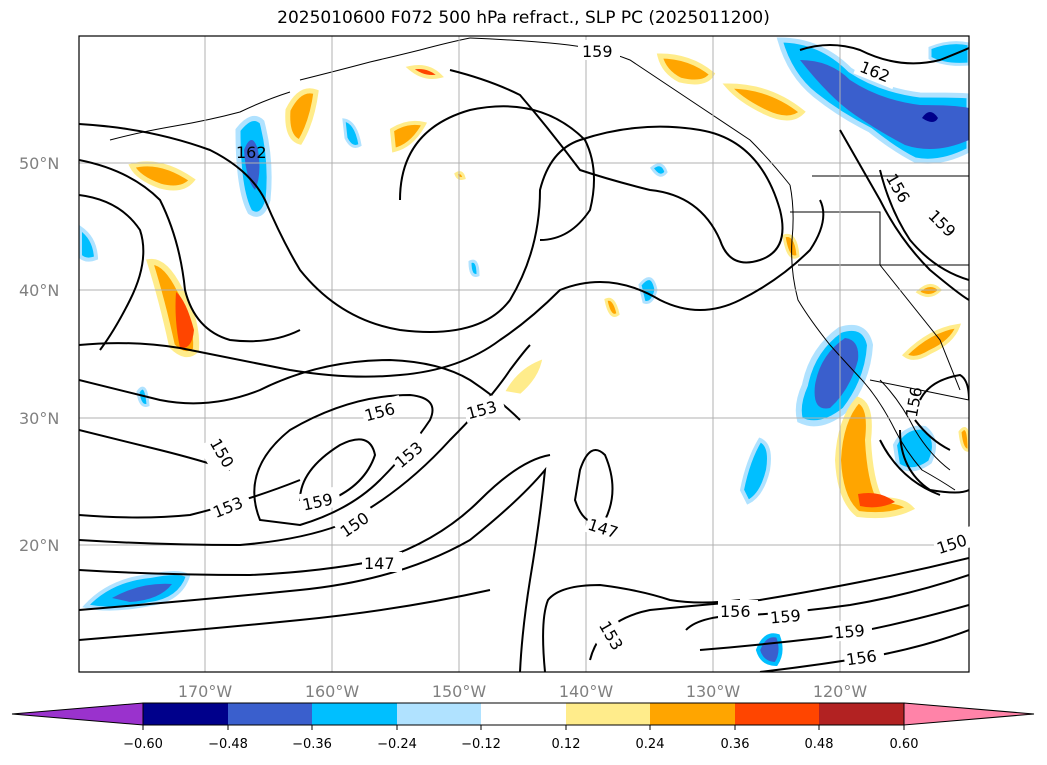 The image size is (1047, 765). I want to click on colorbar-extend-high, so click(969, 714).